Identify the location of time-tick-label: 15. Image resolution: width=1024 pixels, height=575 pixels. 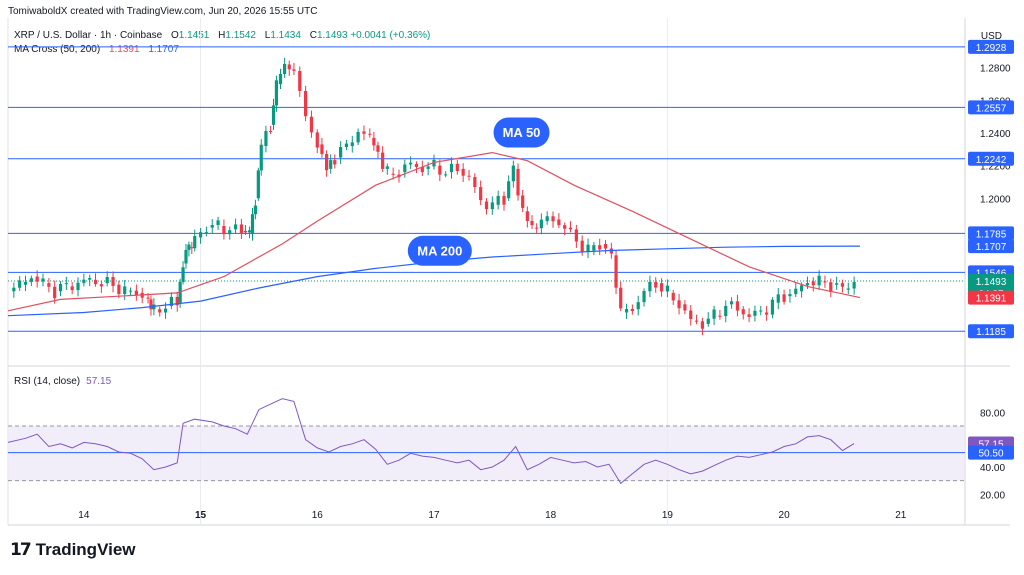
(201, 515).